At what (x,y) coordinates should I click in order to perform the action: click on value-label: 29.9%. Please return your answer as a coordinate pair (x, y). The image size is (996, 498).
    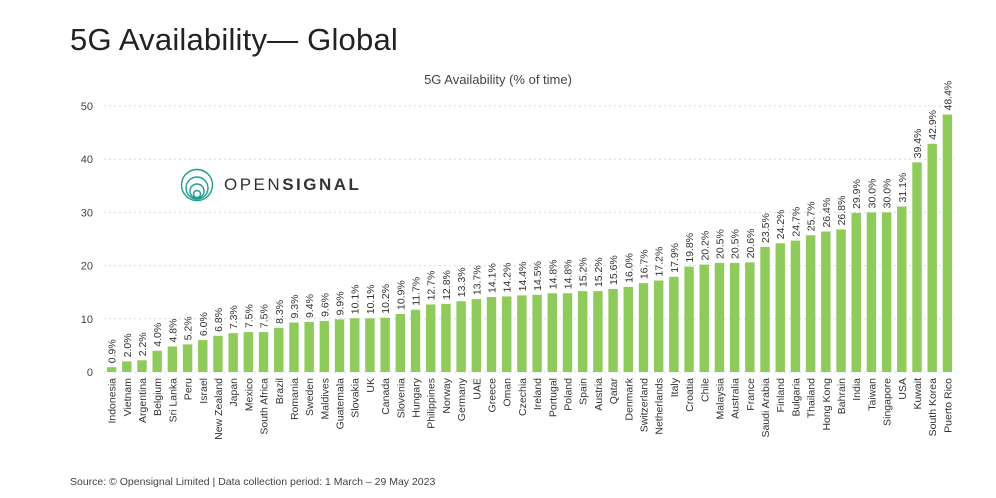
    Looking at the image, I should click on (857, 194).